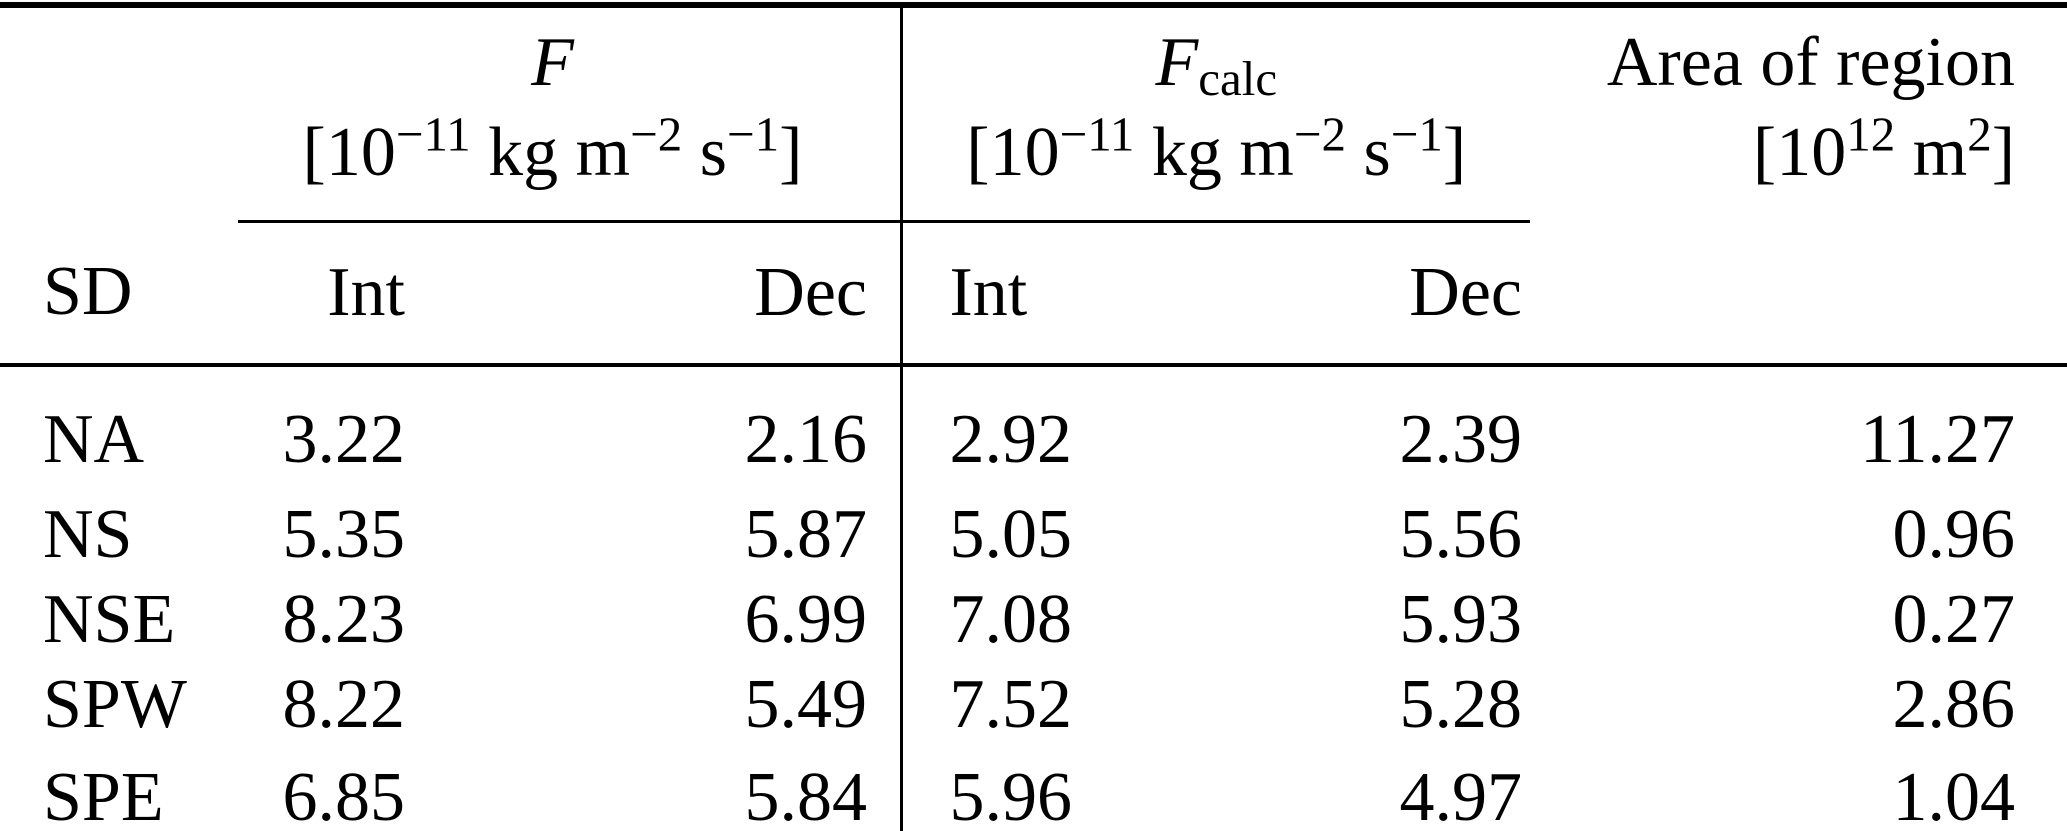 Image resolution: width=2067 pixels, height=831 pixels. Describe the element at coordinates (1216, 65) in the screenshot. I see `fcalc-symbol: Fcalc` at that location.